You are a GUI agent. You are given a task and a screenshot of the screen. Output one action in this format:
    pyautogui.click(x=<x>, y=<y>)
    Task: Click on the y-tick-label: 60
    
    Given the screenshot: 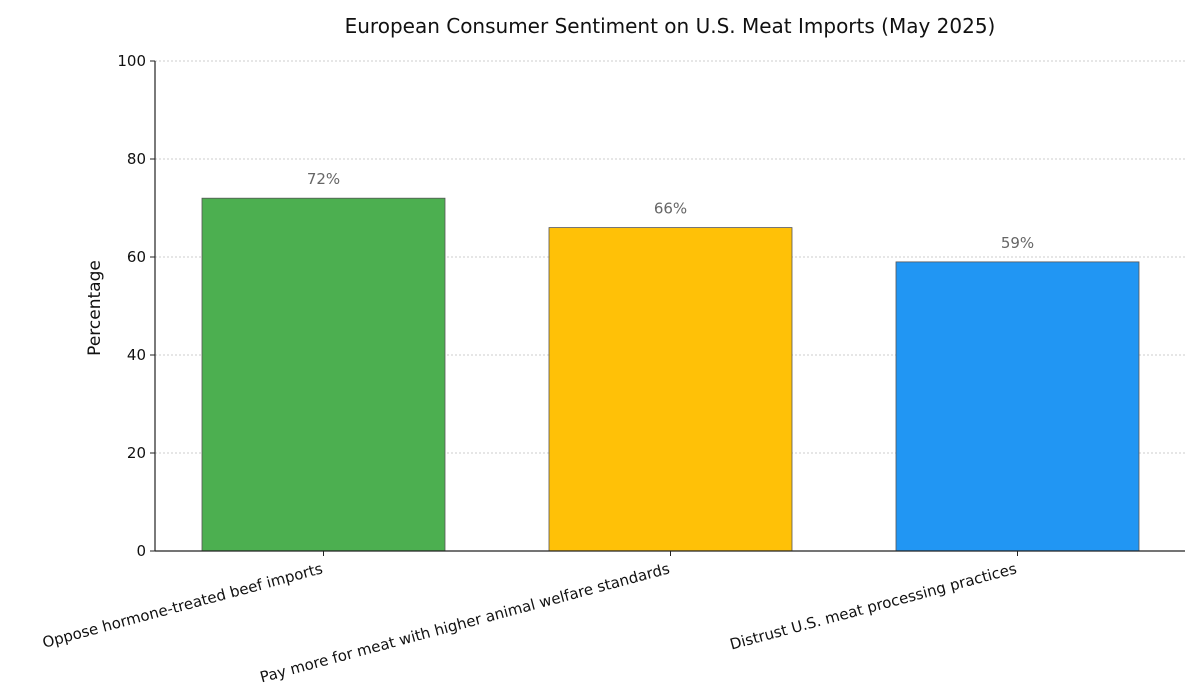 What is the action you would take?
    pyautogui.click(x=136, y=257)
    